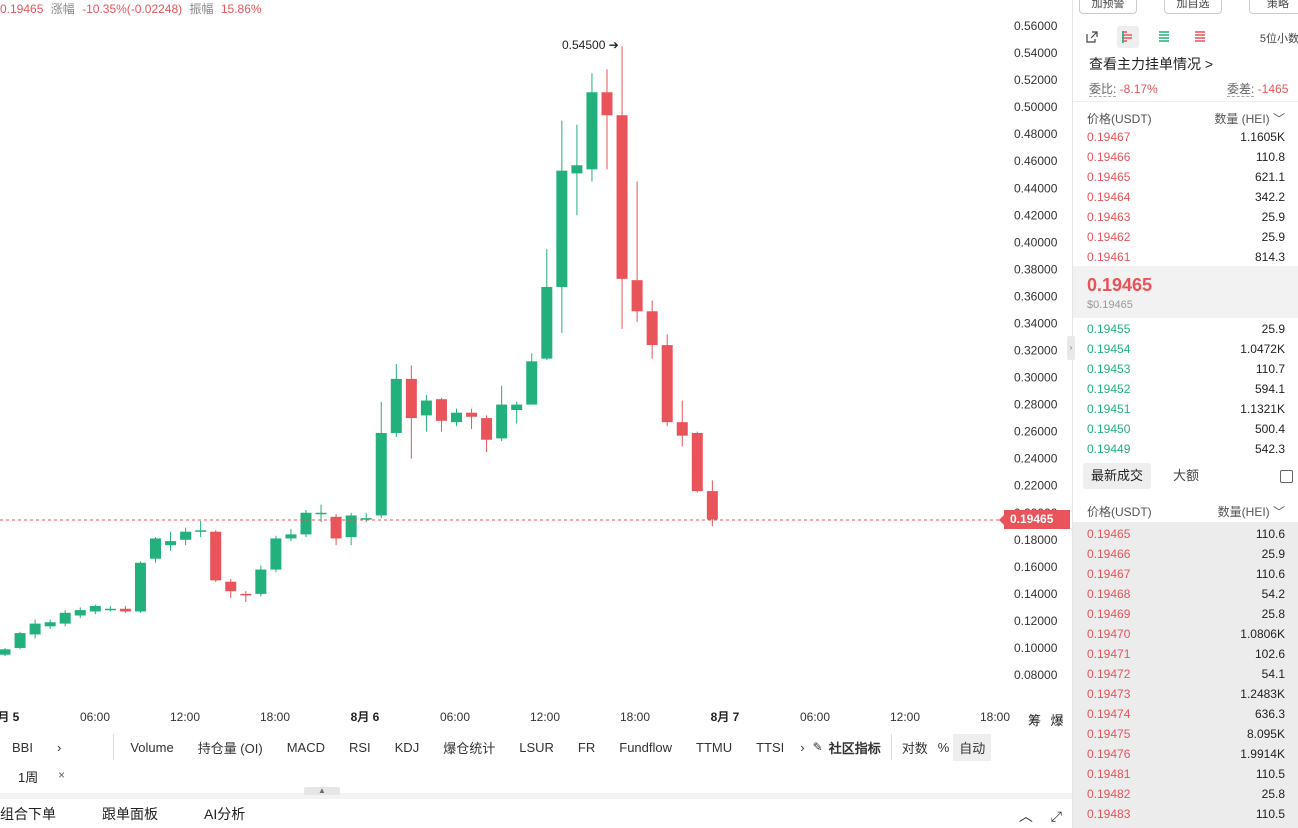 The height and width of the screenshot is (828, 1298). Describe the element at coordinates (469, 748) in the screenshot. I see `indicator-liquidation: 爆仓统计` at that location.